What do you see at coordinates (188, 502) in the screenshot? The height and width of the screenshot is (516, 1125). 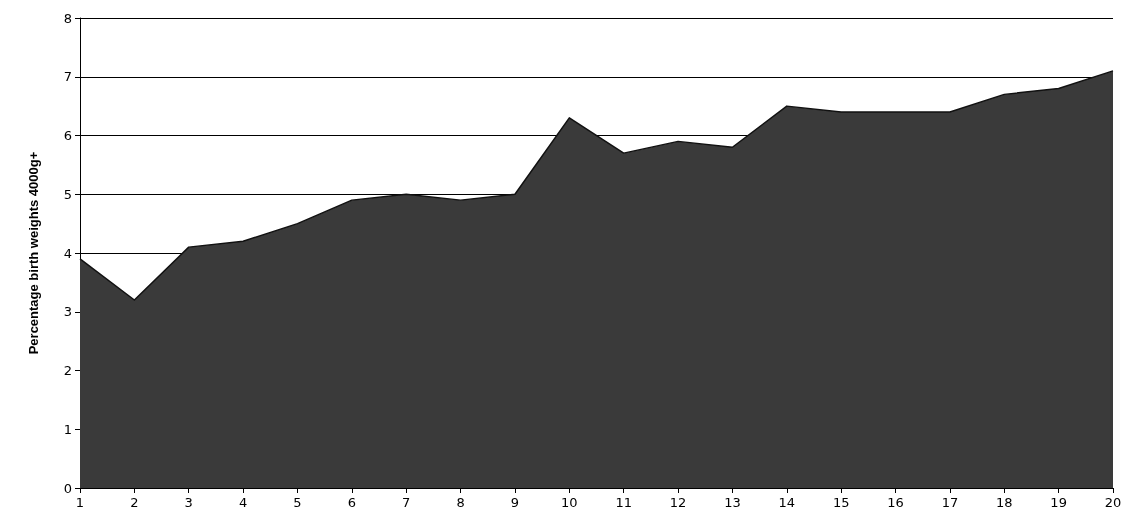 I see `x-tick-label: 3` at bounding box center [188, 502].